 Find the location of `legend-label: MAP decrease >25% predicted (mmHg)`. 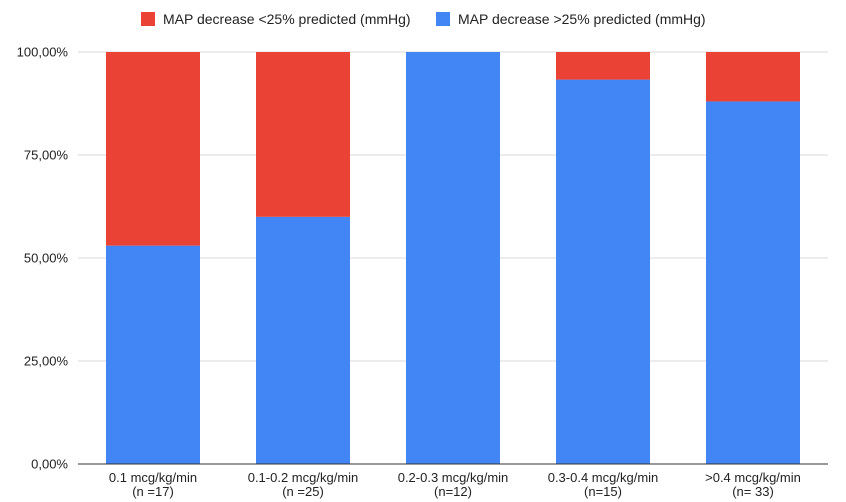

legend-label: MAP decrease >25% predicted (mmHg) is located at coordinates (582, 19).